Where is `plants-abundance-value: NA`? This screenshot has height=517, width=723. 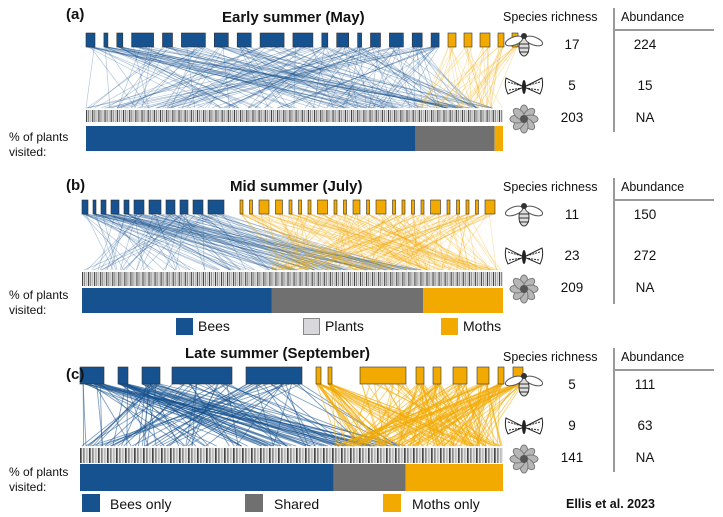 plants-abundance-value: NA is located at coordinates (645, 117).